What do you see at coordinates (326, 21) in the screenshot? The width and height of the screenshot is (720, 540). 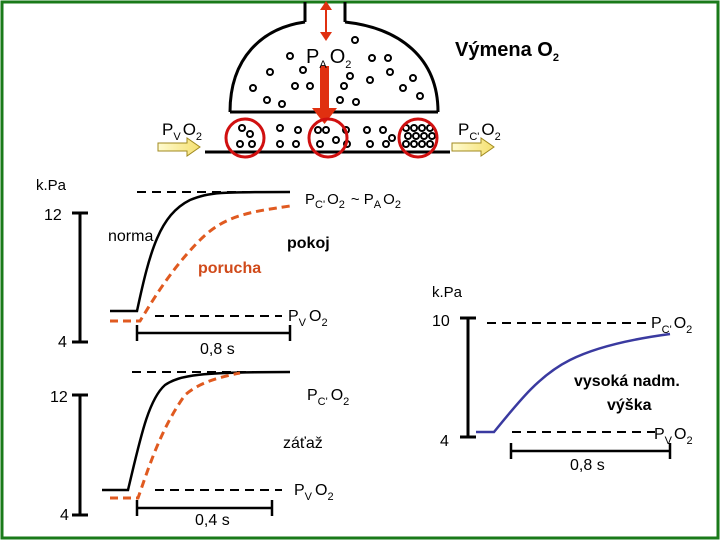 I see `ventilation-arrow` at bounding box center [326, 21].